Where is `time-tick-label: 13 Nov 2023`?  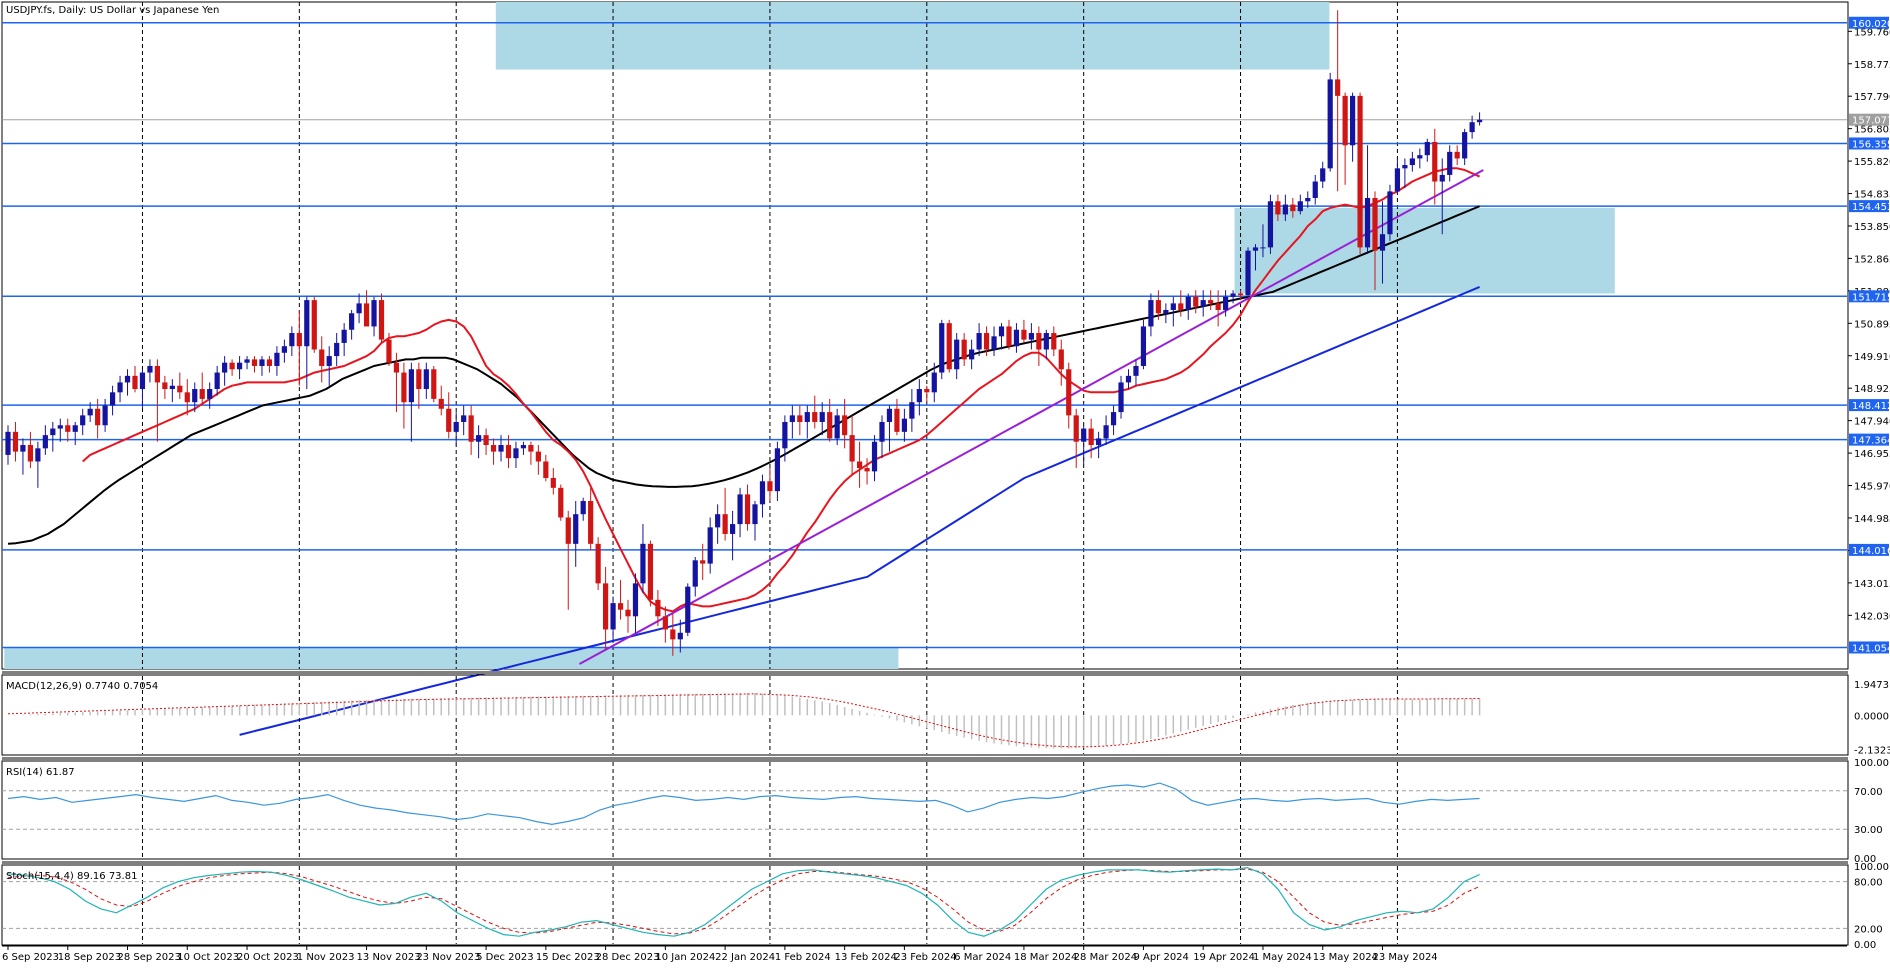 time-tick-label: 13 Nov 2023 is located at coordinates (389, 957).